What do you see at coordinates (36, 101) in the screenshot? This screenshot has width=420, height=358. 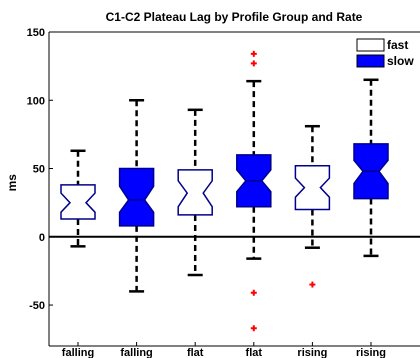 I see `y-tick-label: 100` at bounding box center [36, 101].